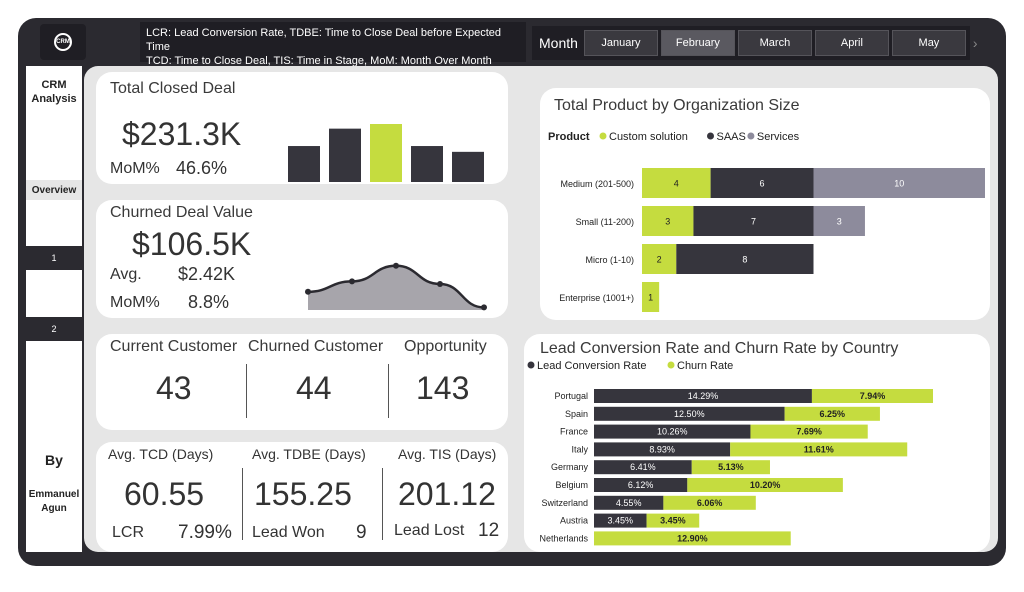 This screenshot has width=1024, height=592. I want to click on org-legend-label-2: Services, so click(778, 137).